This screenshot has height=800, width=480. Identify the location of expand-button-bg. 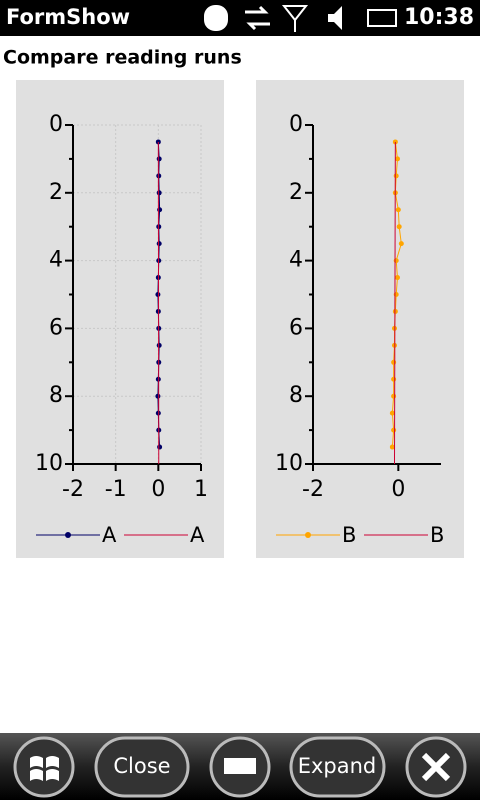
(337, 767).